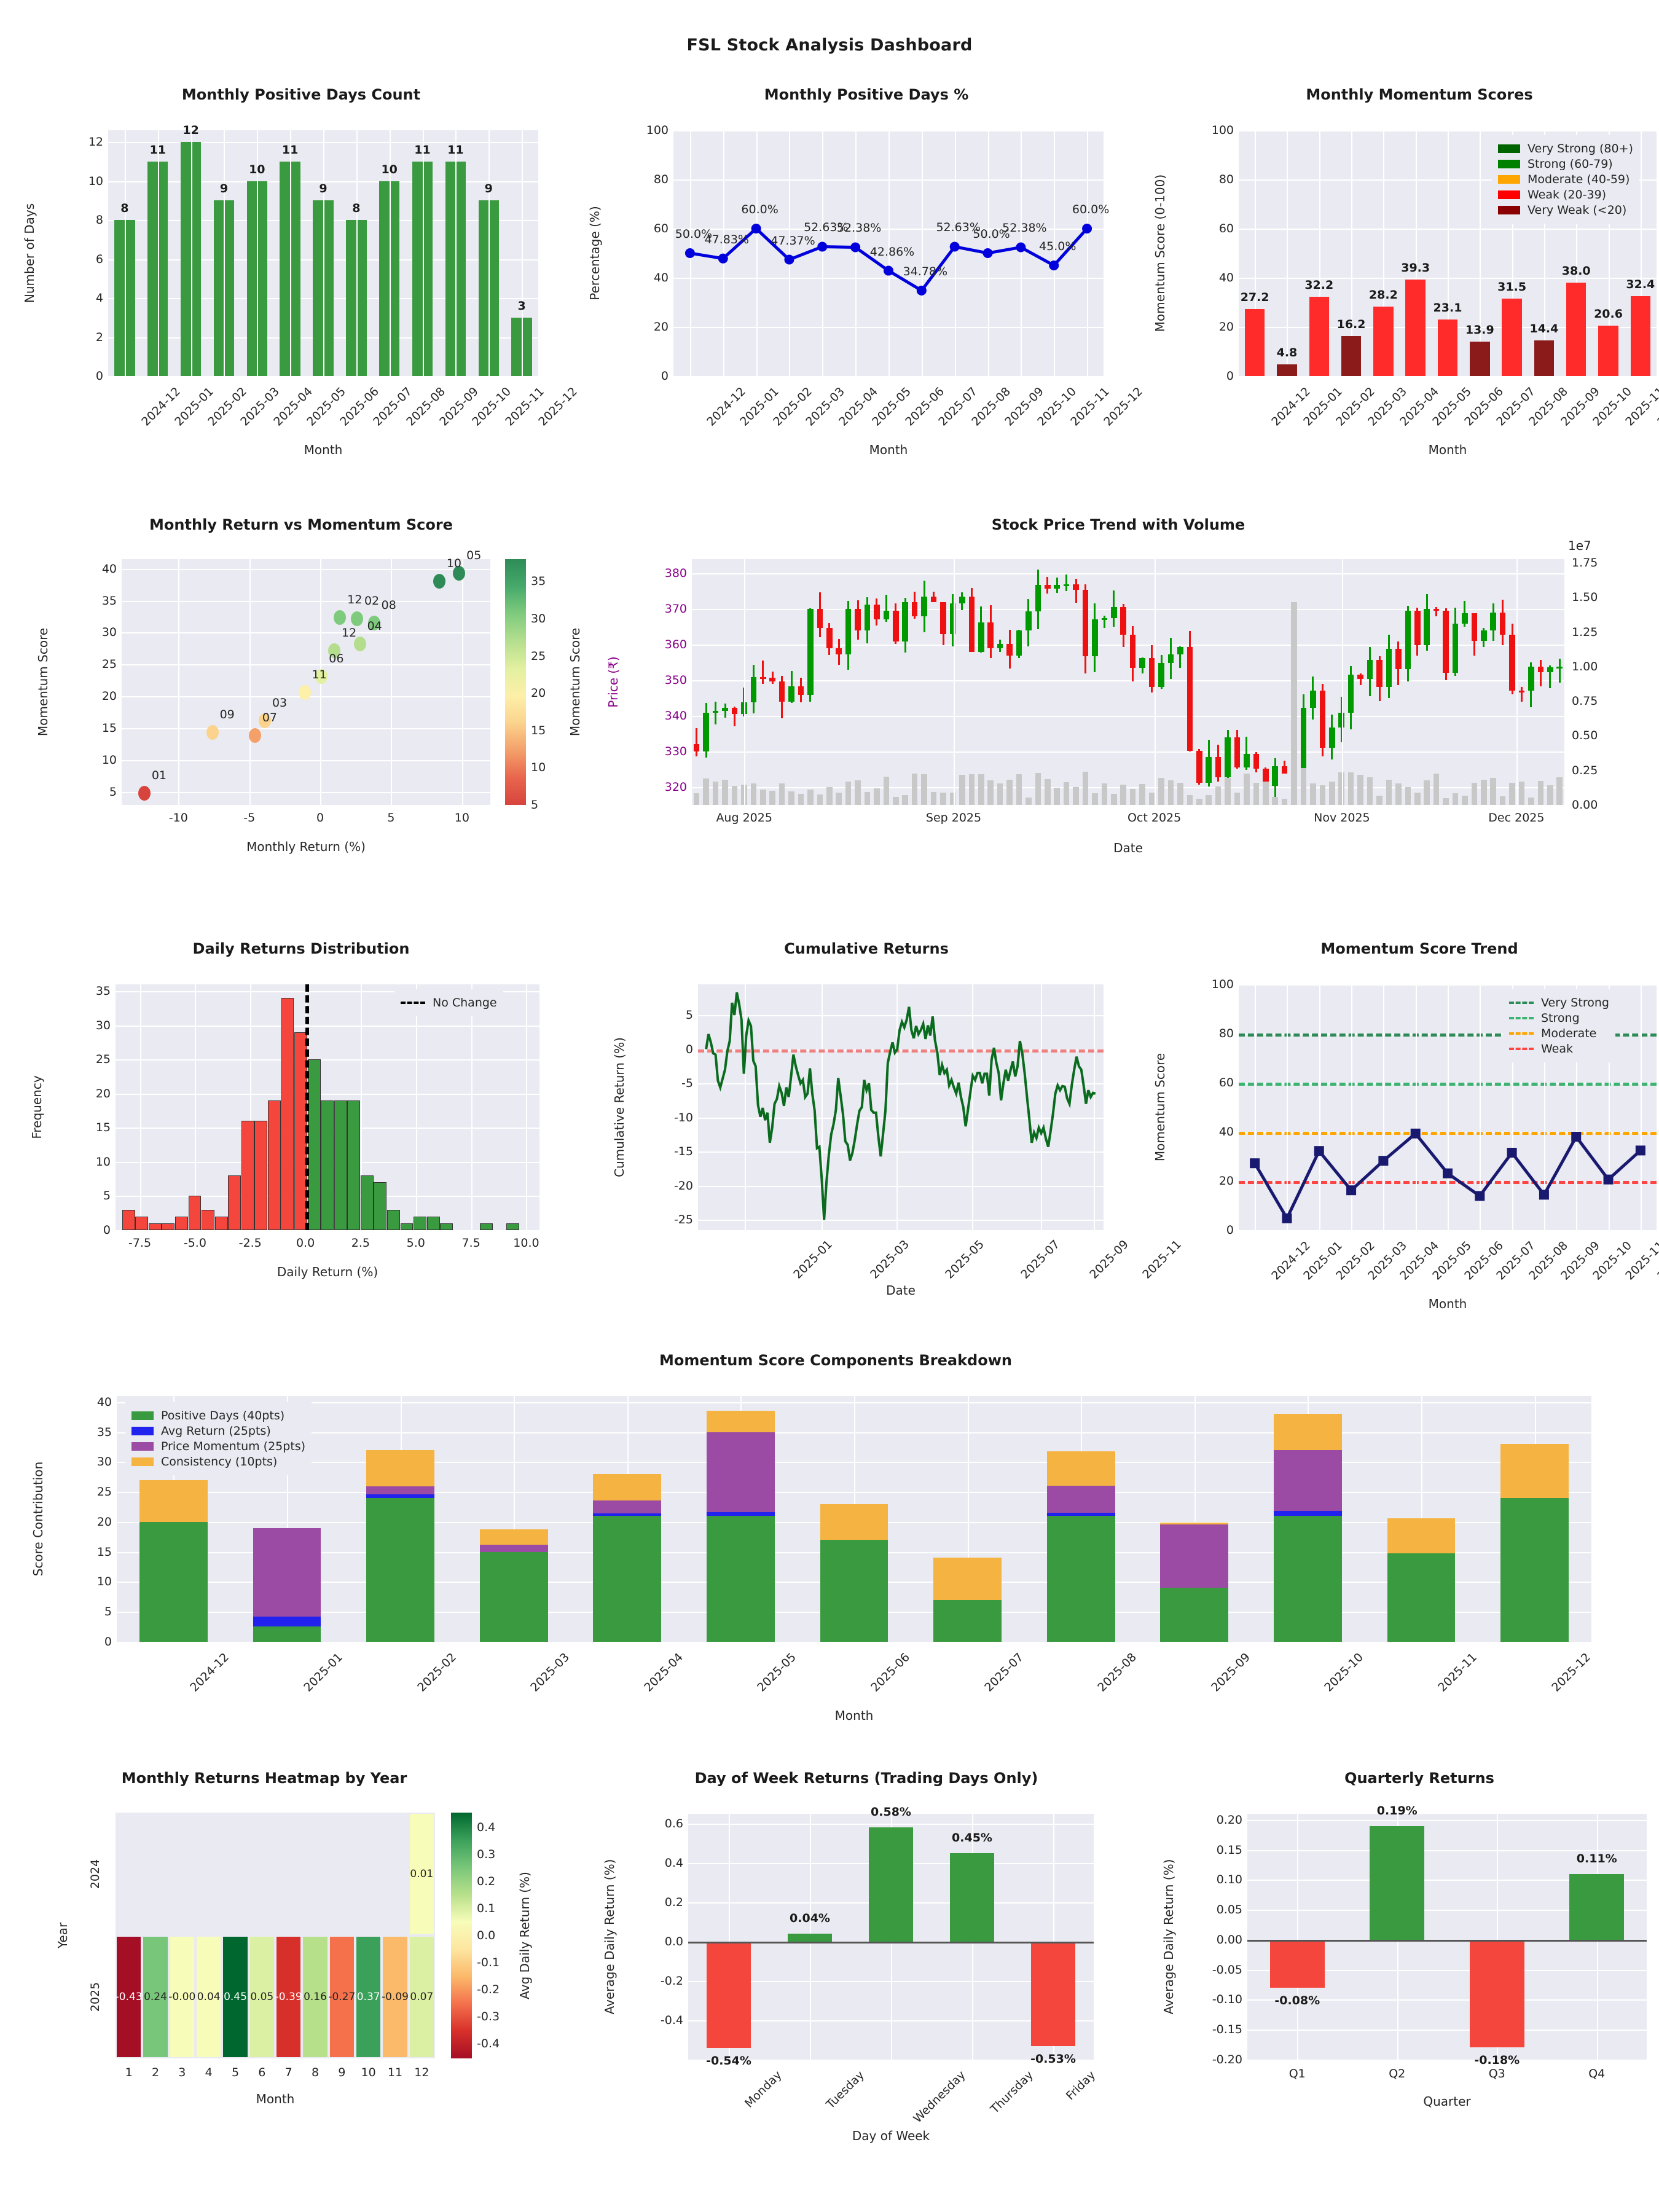 This screenshot has width=1659, height=2212. I want to click on x-axis-tick: 2025-01, so click(813, 1259).